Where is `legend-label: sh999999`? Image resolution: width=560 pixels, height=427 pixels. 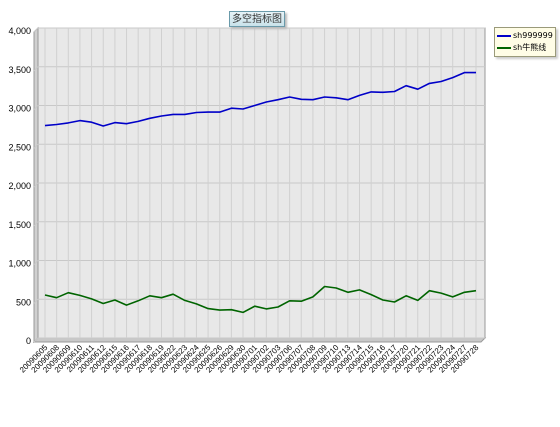 legend-label: sh999999 is located at coordinates (533, 35).